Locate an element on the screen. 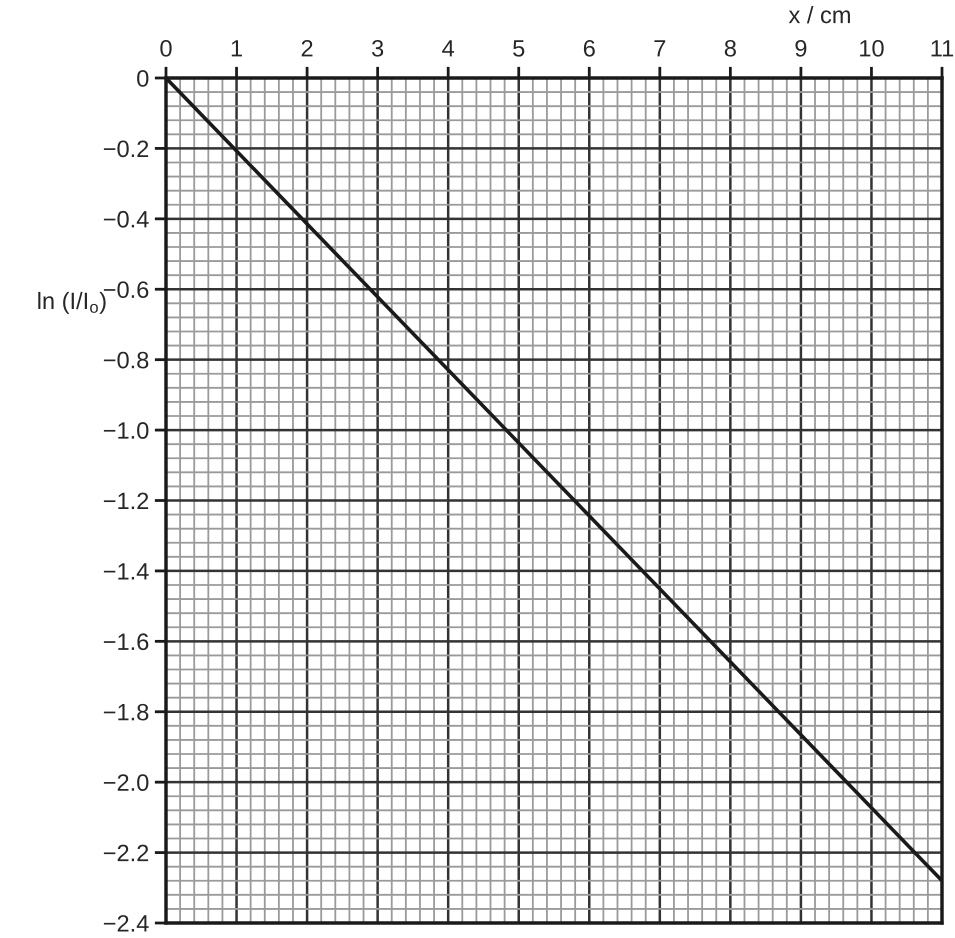 The width and height of the screenshot is (955, 938). x-tick-label: 0 is located at coordinates (166, 48).